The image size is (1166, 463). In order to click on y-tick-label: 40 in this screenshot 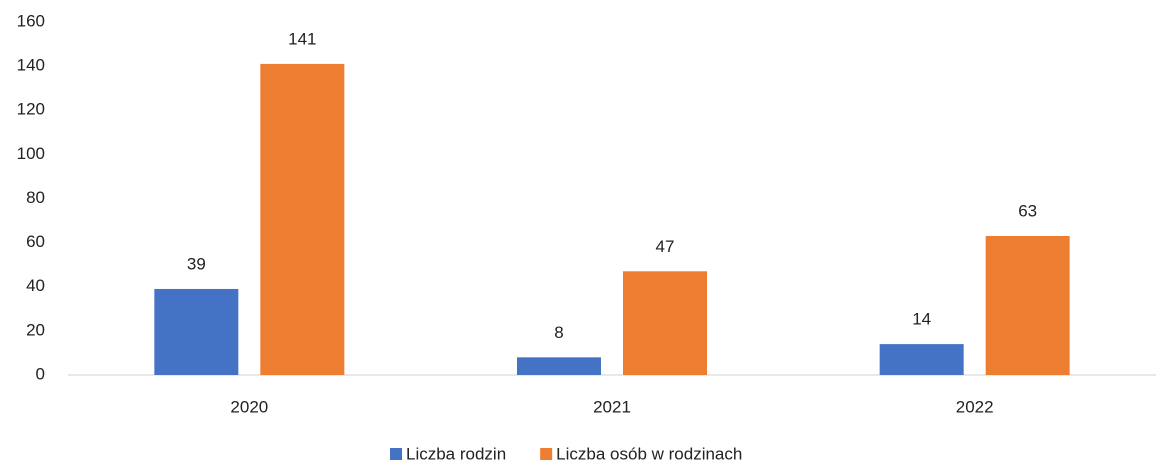, I will do `click(35, 285)`.